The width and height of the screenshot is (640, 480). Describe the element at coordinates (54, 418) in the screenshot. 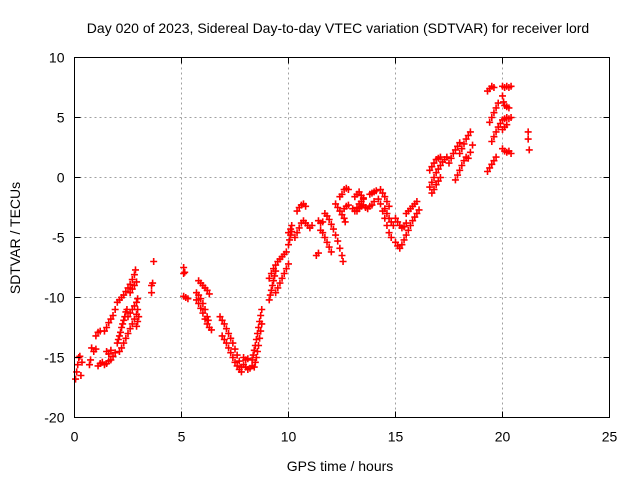

I see `y-tick-label: -20` at that location.